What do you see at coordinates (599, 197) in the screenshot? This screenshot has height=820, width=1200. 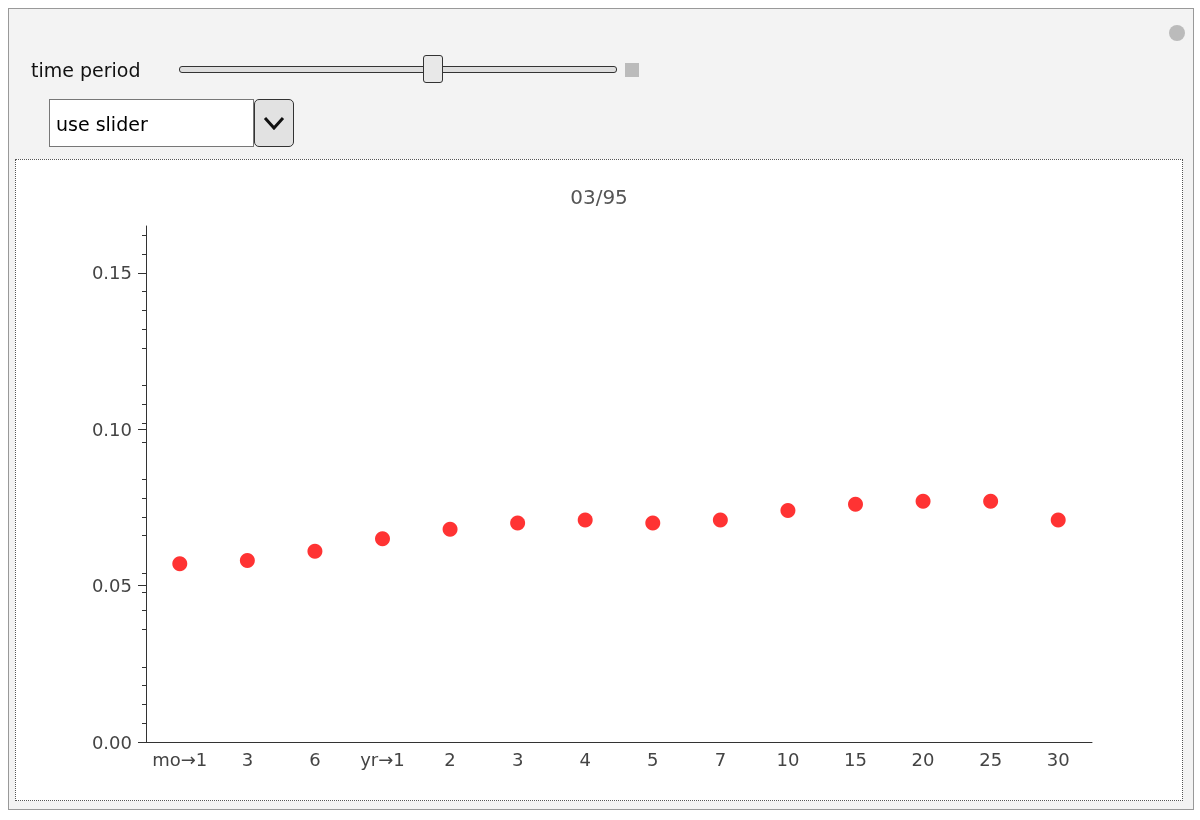 I see `chart-title: 03/95` at bounding box center [599, 197].